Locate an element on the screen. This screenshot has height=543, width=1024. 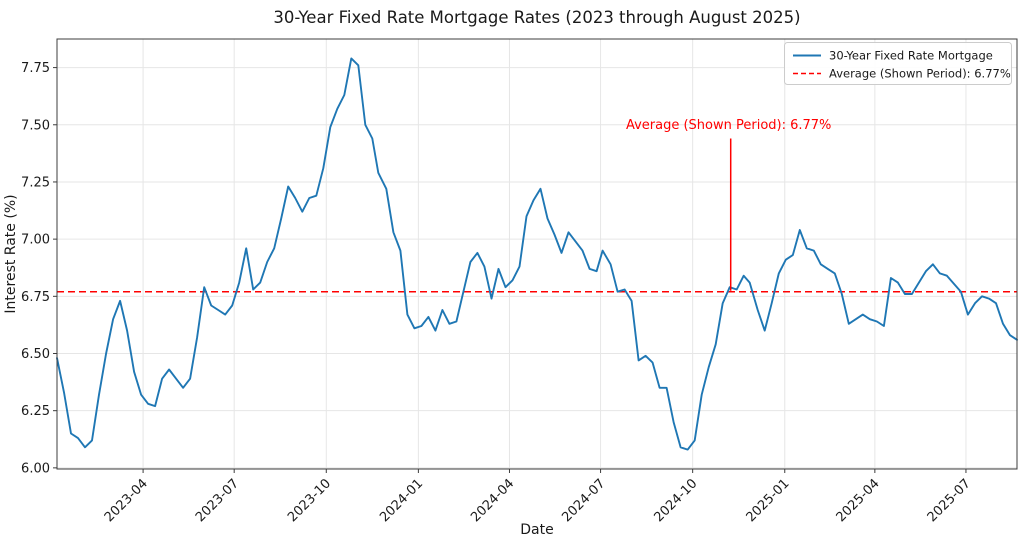
y-tick-label-3: 6.75 is located at coordinates (35, 297).